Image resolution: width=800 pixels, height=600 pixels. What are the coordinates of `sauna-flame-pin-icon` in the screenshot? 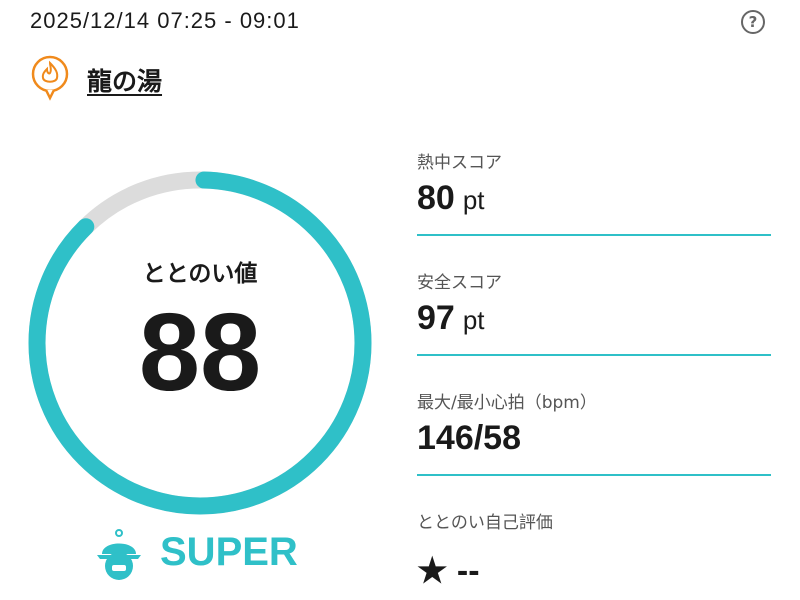 It's located at (50, 78).